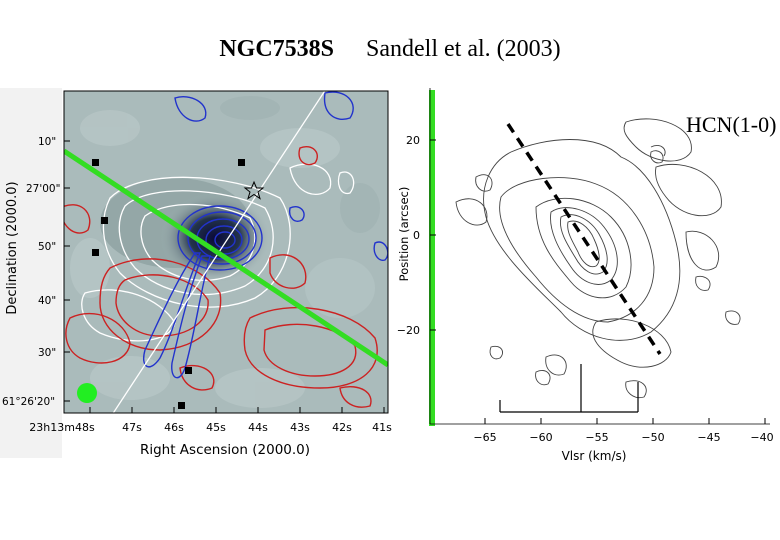  I want to click on pv-x-tick-marks, so click(625, 421).